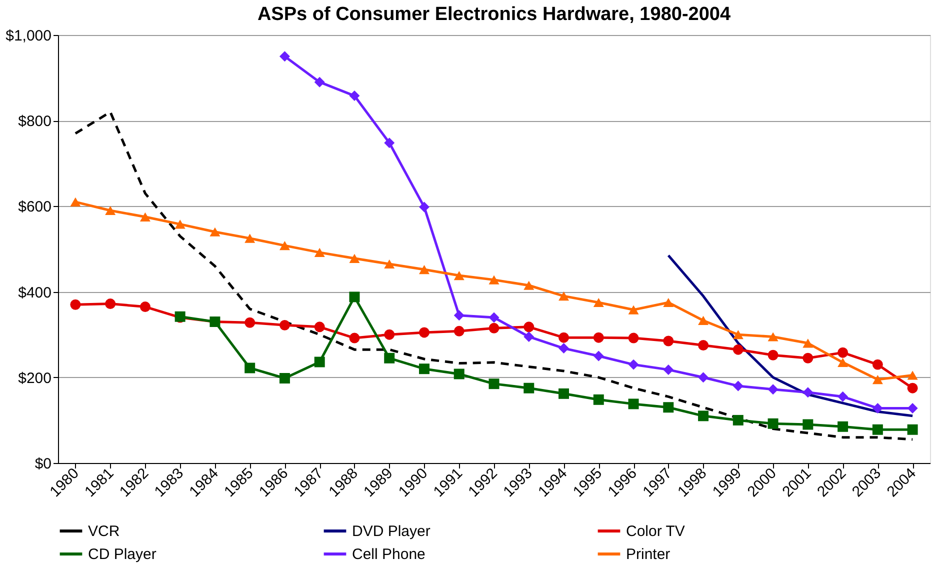  Describe the element at coordinates (391, 531) in the screenshot. I see `legend-label: DVD Player` at that location.